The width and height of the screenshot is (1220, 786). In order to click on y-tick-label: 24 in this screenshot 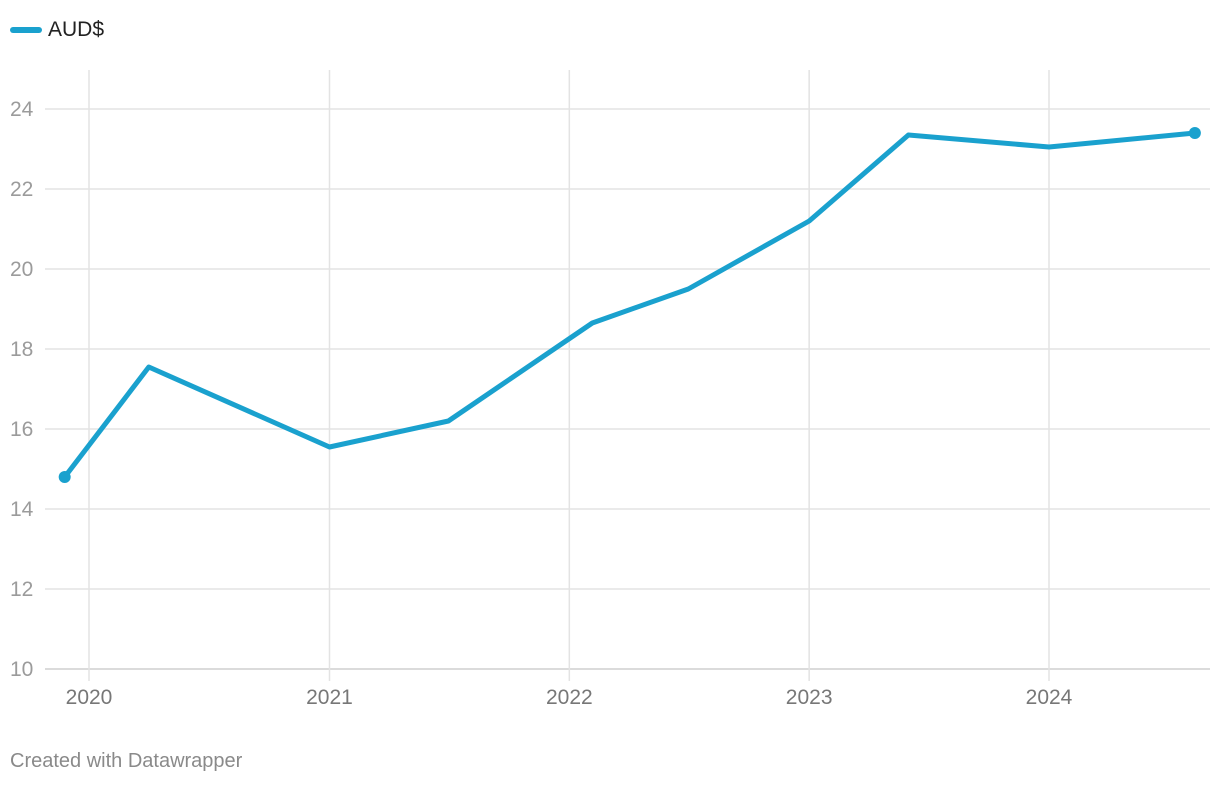, I will do `click(22, 109)`.